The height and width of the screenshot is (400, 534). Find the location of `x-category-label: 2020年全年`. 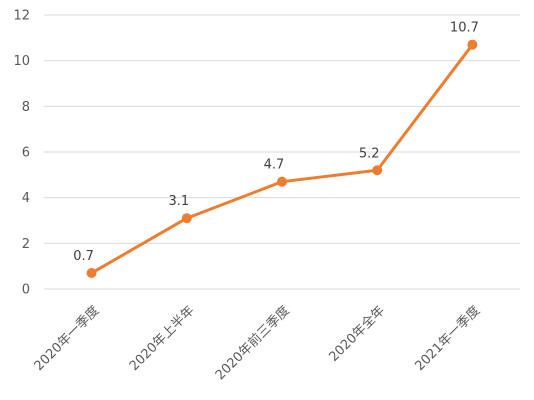

x-category-label: 2020年全年 is located at coordinates (357, 334).